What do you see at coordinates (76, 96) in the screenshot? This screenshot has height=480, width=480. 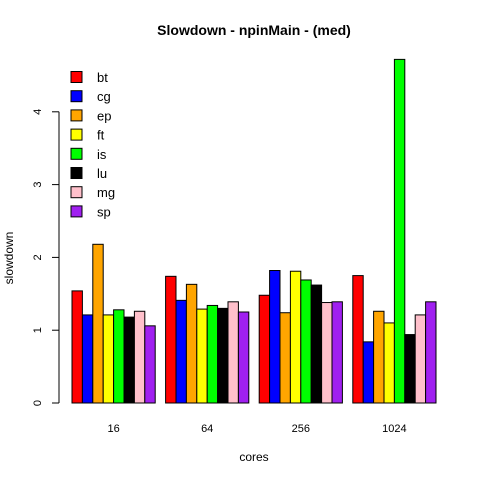 I see `legend-swatch-cg` at bounding box center [76, 96].